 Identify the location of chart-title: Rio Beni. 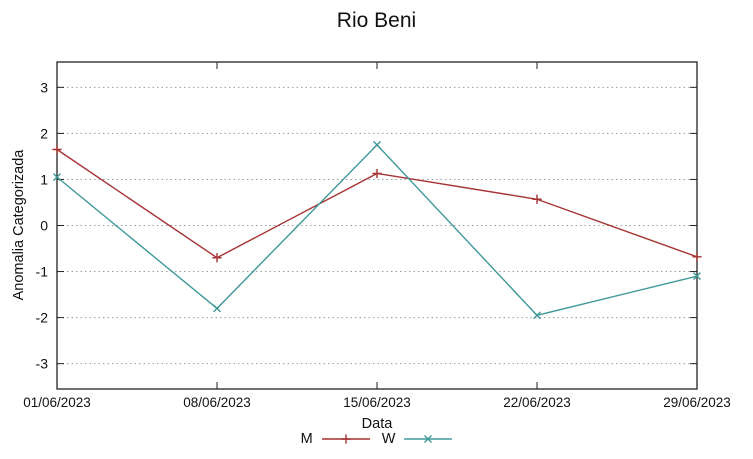
(376, 20).